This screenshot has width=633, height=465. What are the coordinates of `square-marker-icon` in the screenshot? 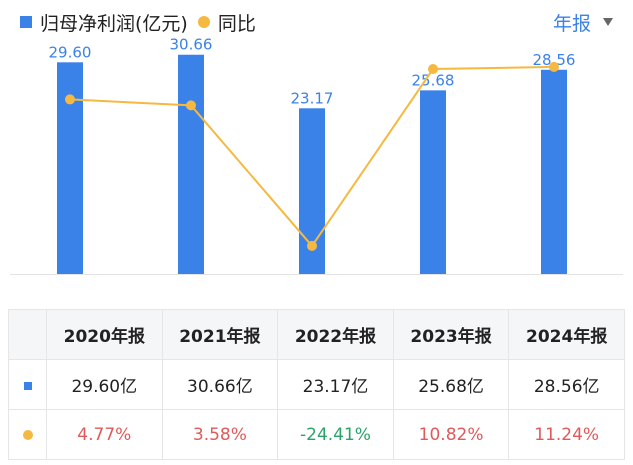 It's located at (27, 385).